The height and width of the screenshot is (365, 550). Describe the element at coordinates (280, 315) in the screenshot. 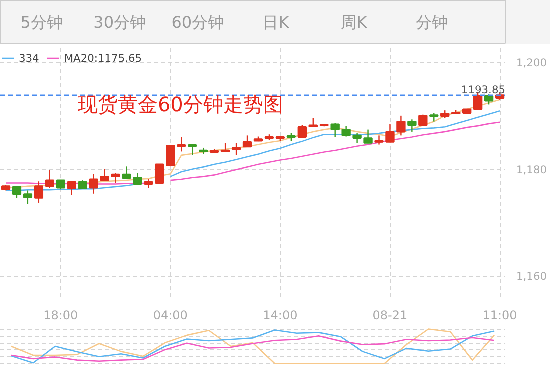

I see `x-tick-label: 14:00` at that location.